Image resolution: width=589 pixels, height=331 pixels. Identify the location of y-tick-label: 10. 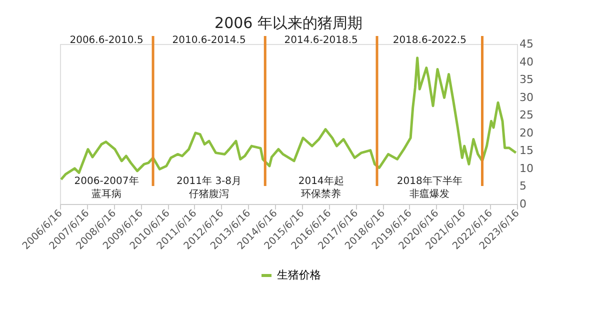
(527, 168).